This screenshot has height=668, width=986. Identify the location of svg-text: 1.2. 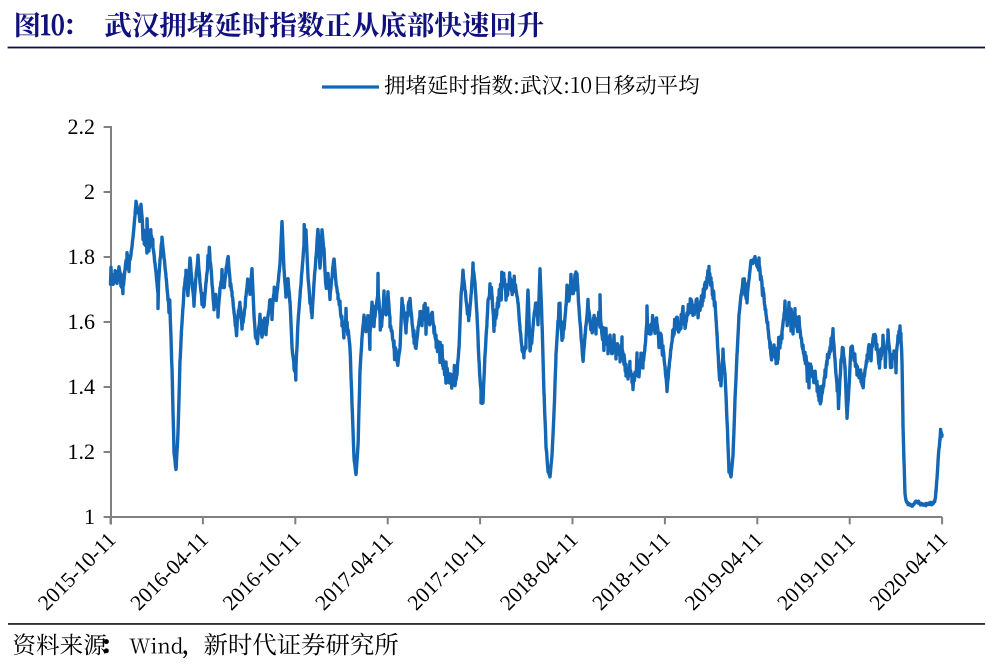
(82, 451).